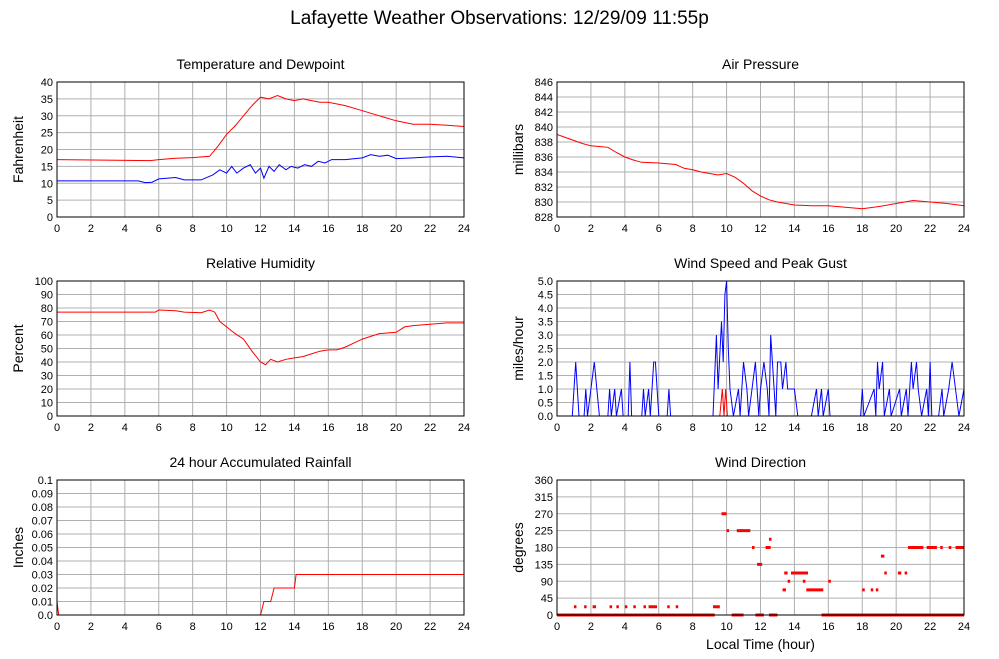 The width and height of the screenshot is (999, 659). I want to click on y-tick-label: 832, so click(544, 188).